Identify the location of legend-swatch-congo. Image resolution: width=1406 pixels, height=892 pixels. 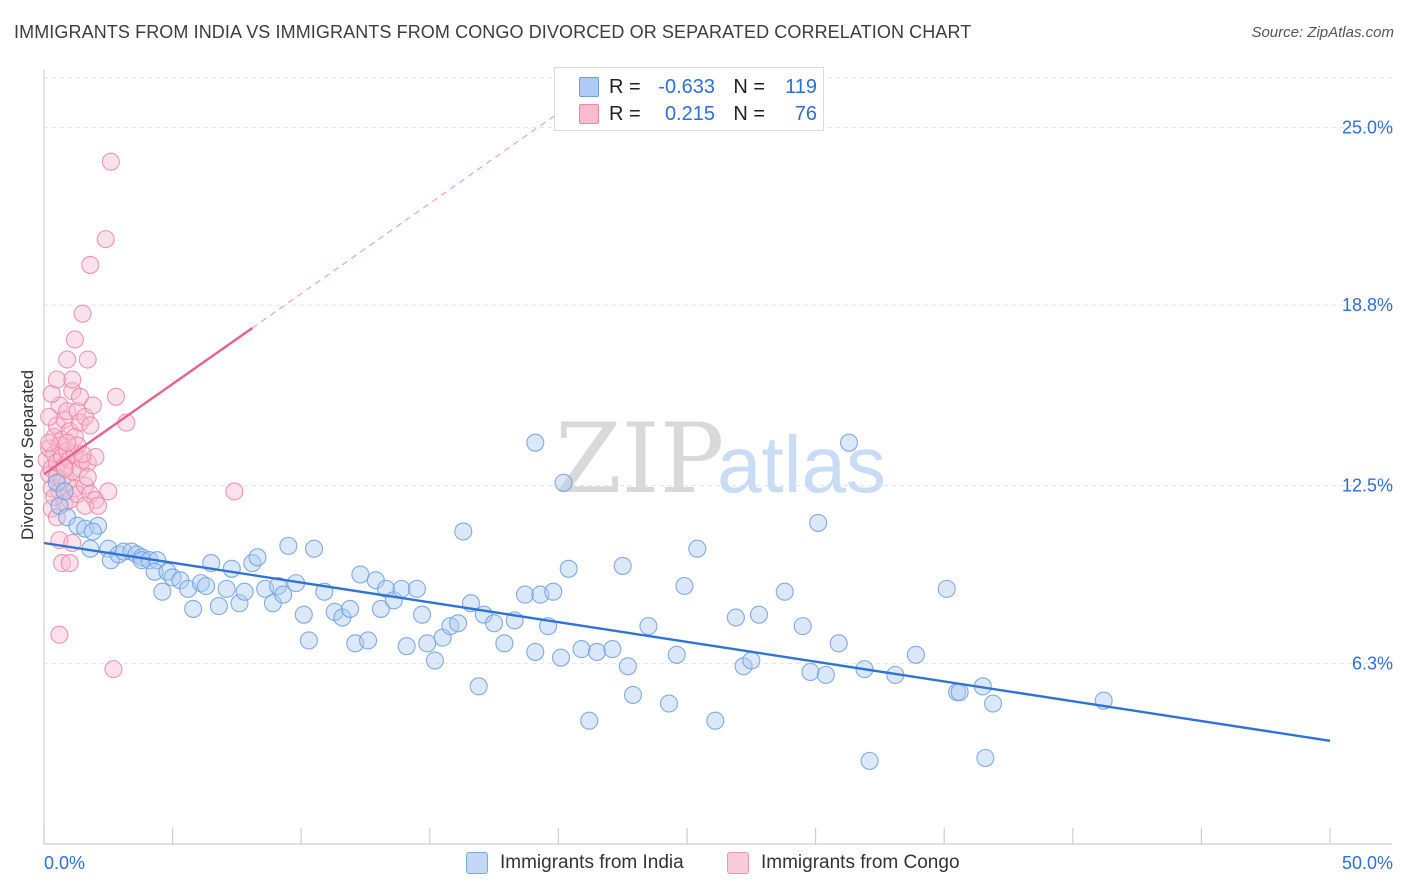
(589, 114).